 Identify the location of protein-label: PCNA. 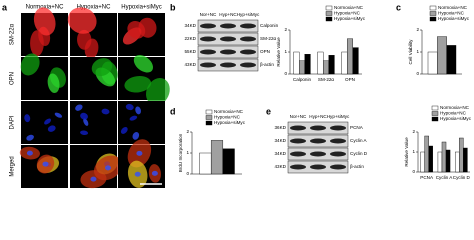
(357, 127).